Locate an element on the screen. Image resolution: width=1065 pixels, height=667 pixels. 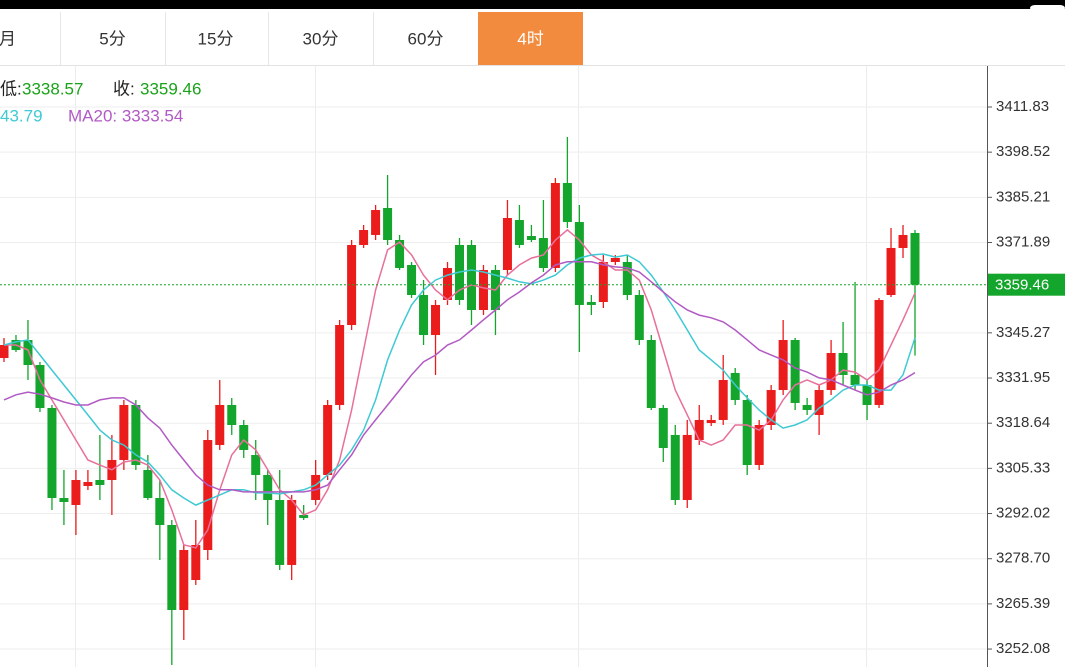
y-tick-label: 3265.39 is located at coordinates (1023, 603).